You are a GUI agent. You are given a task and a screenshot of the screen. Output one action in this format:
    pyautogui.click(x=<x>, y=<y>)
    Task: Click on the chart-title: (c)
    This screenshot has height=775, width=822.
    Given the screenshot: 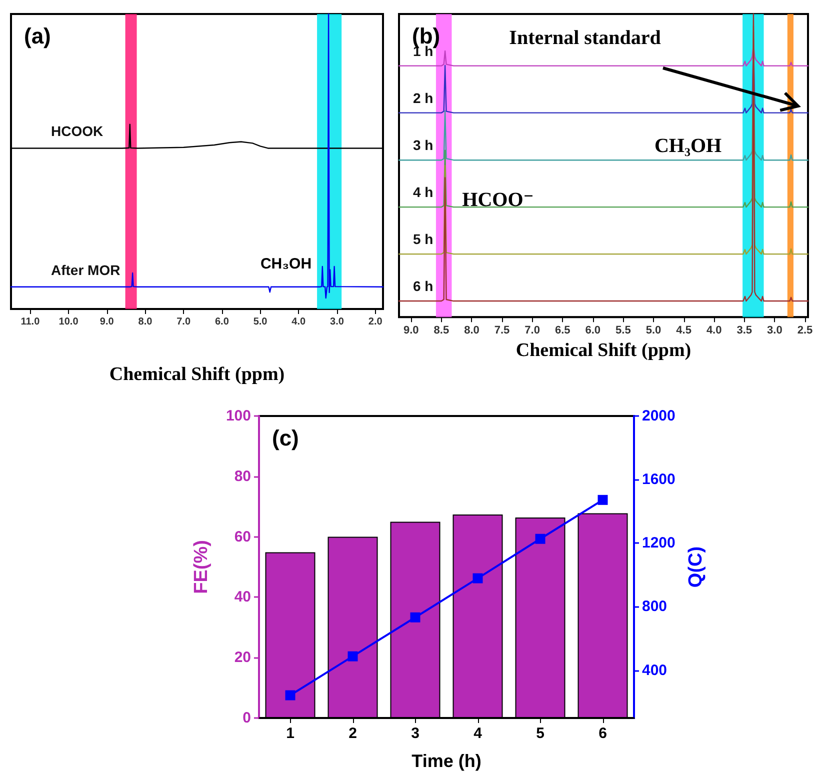 What is the action you would take?
    pyautogui.click(x=285, y=438)
    